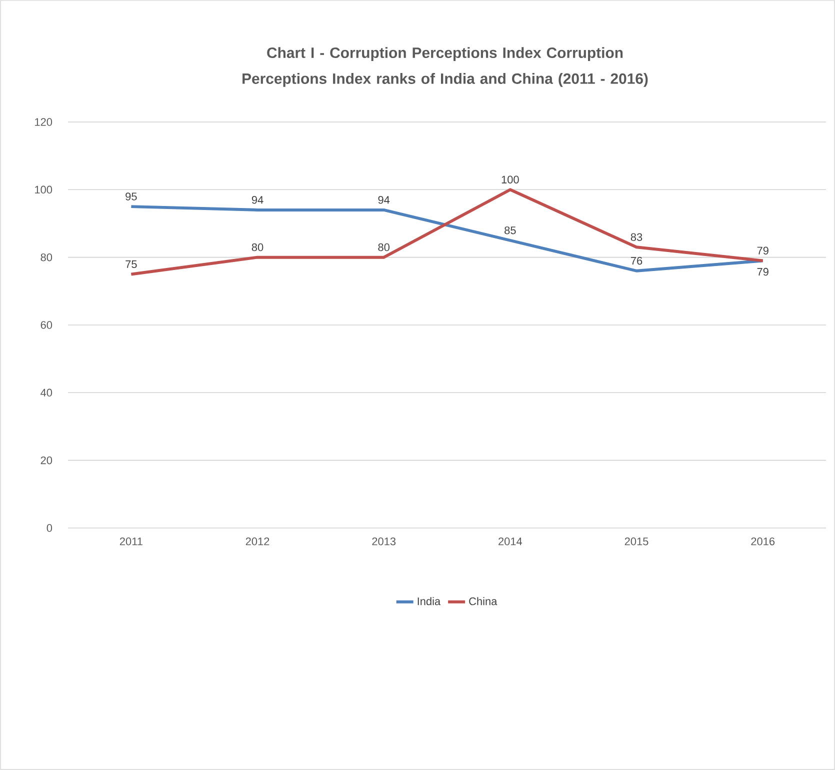 The image size is (835, 770). Describe the element at coordinates (46, 460) in the screenshot. I see `y-tick-label: 20` at that location.